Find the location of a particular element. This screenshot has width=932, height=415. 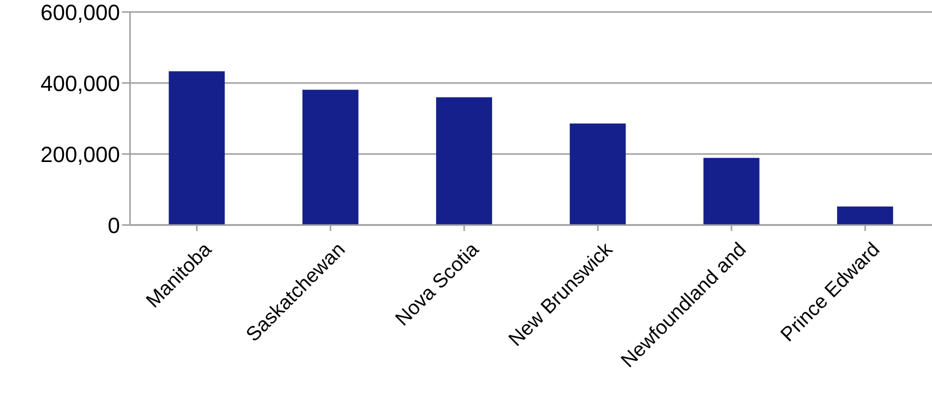

y-tick-label: 400,000 is located at coordinates (80, 83).